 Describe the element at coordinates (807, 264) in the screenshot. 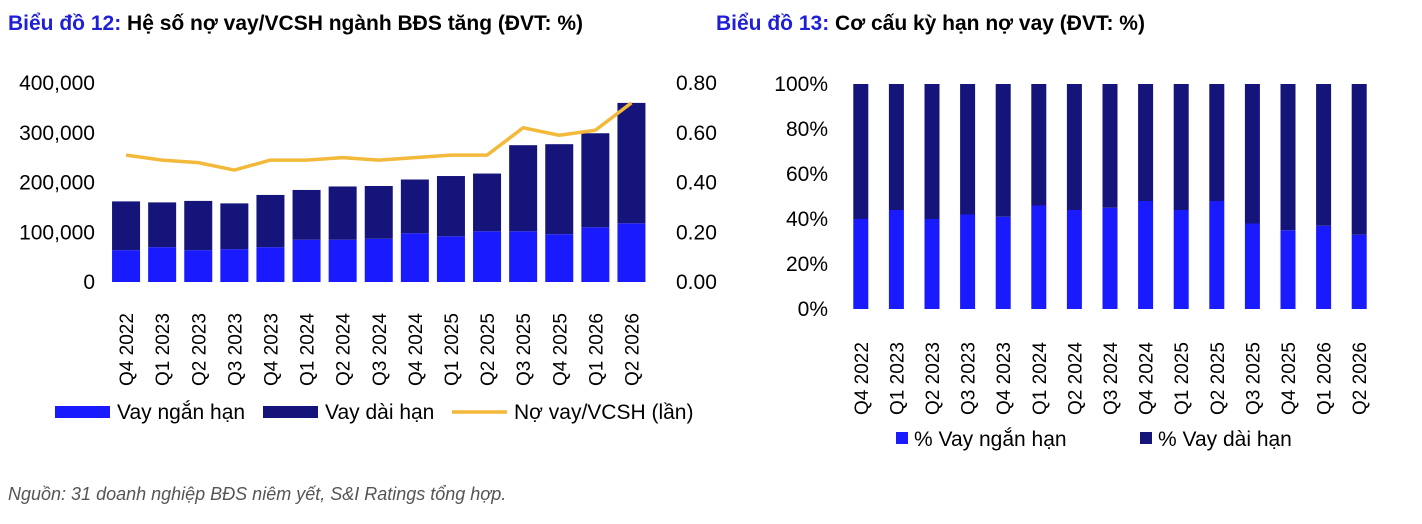

I see `y-tick-label: 20%` at that location.